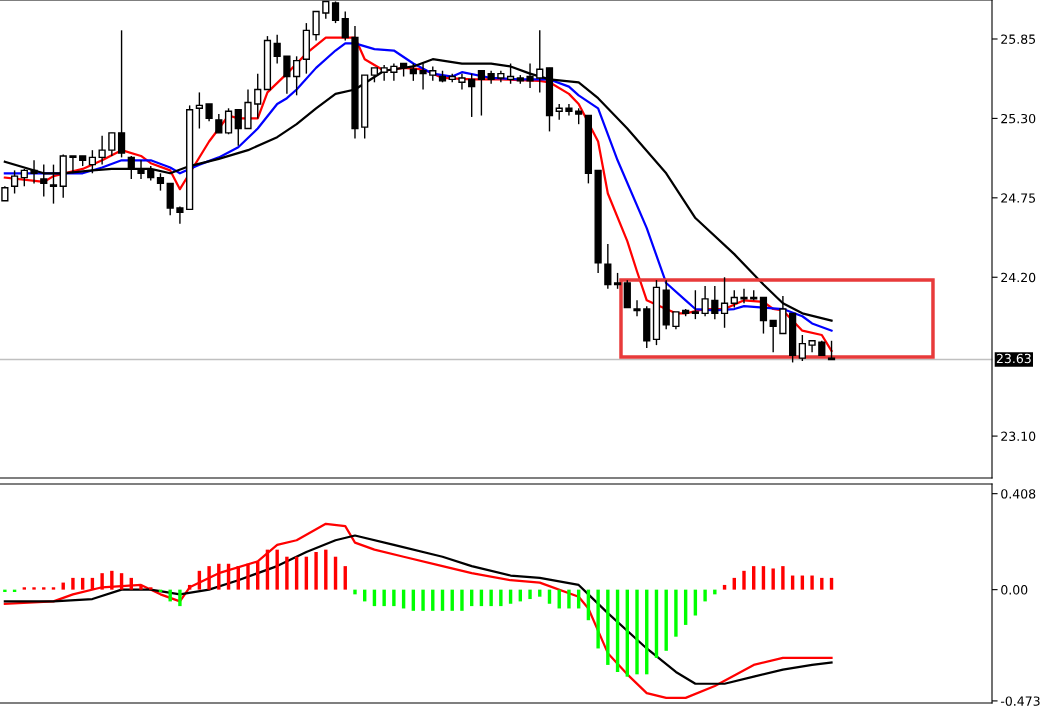  Describe the element at coordinates (1014, 590) in the screenshot. I see `y-tick-label: 0.00` at that location.